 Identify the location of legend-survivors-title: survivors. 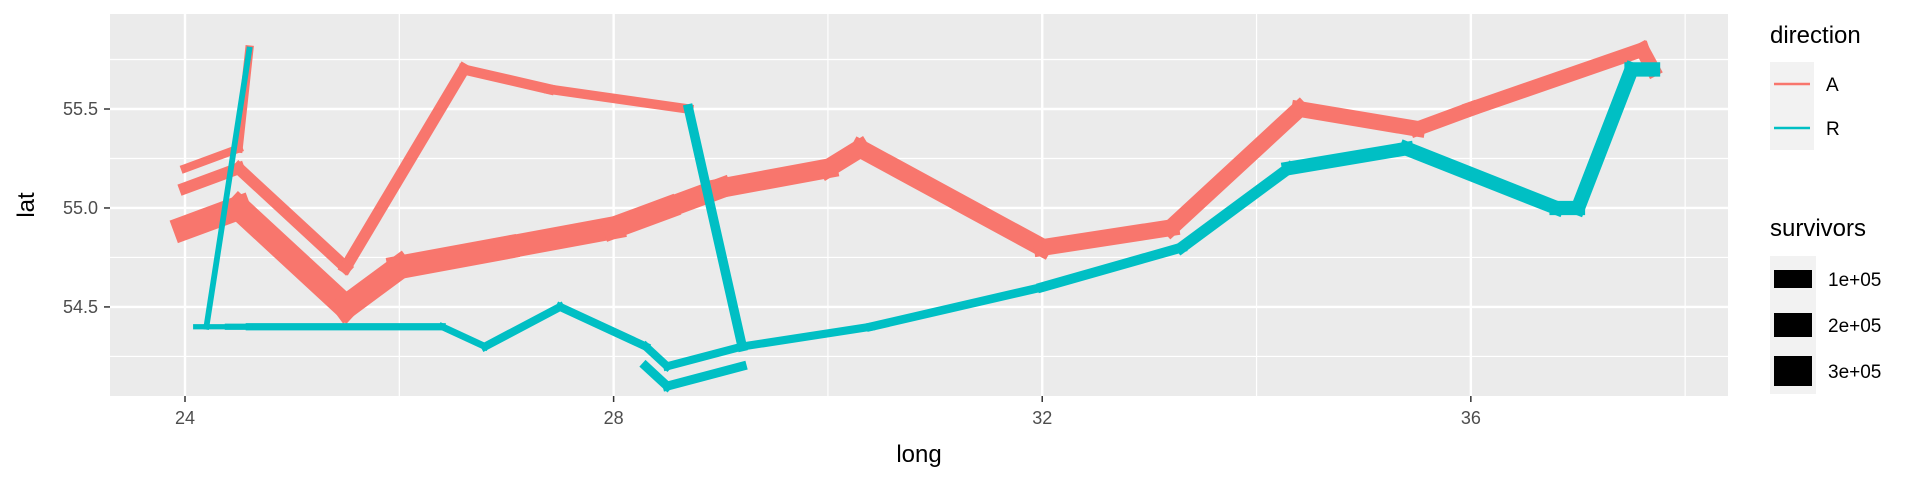
(1818, 228).